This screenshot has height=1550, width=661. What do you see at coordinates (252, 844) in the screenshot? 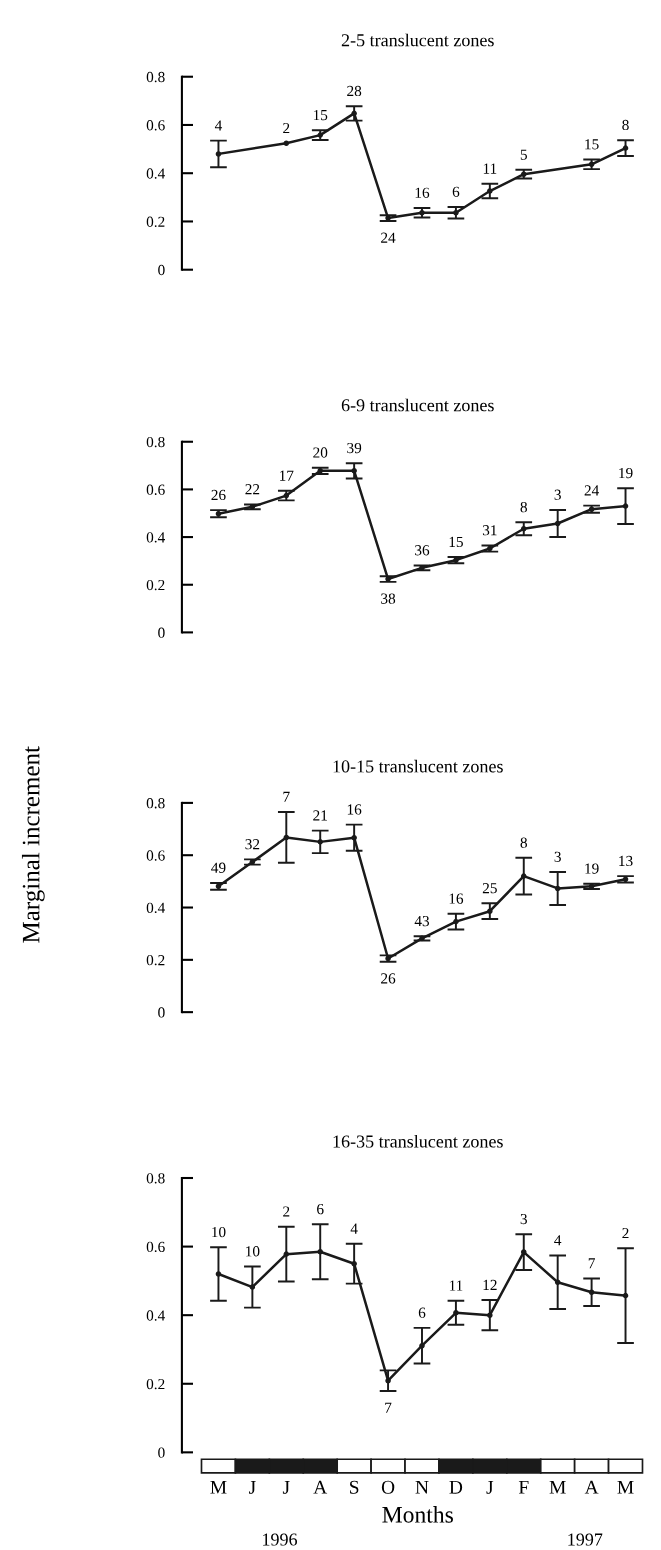
I see `annotation: 32` at bounding box center [252, 844].